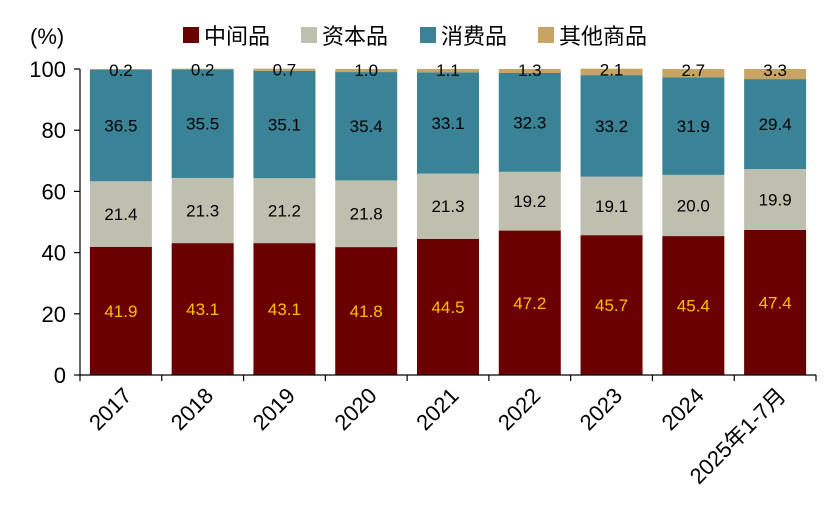 This screenshot has height=526, width=829. Describe the element at coordinates (110, 409) in the screenshot. I see `x-tick-label: 2017` at that location.